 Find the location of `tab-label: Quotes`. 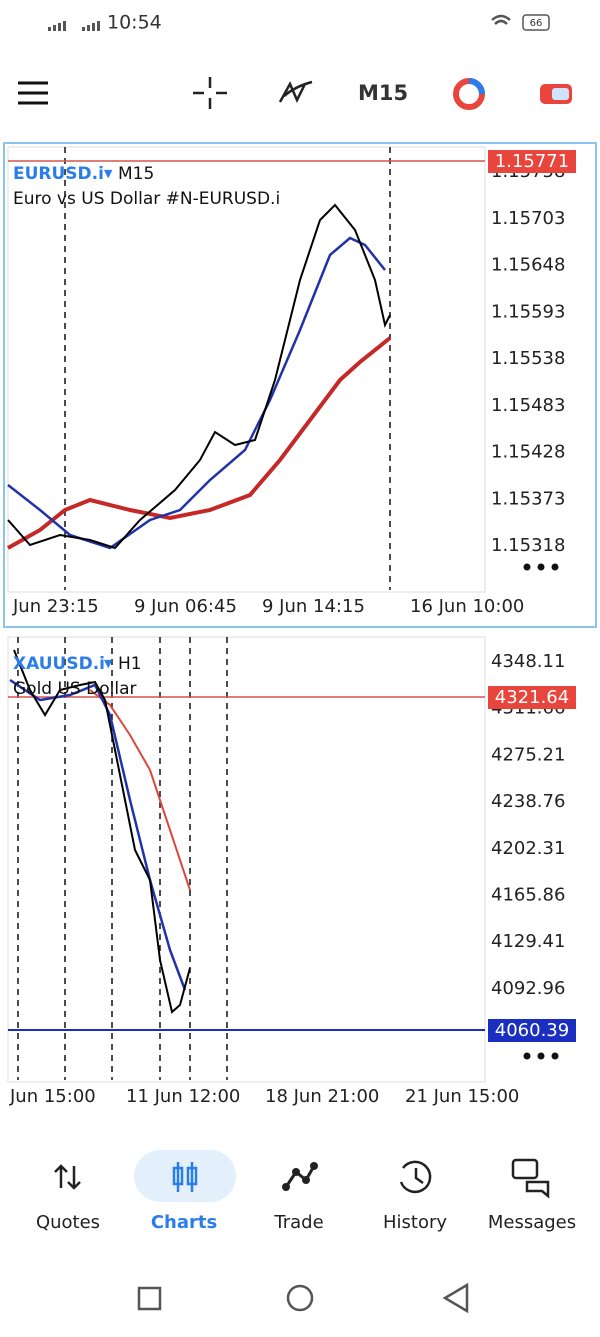

tab-label: Quotes is located at coordinates (68, 1222).